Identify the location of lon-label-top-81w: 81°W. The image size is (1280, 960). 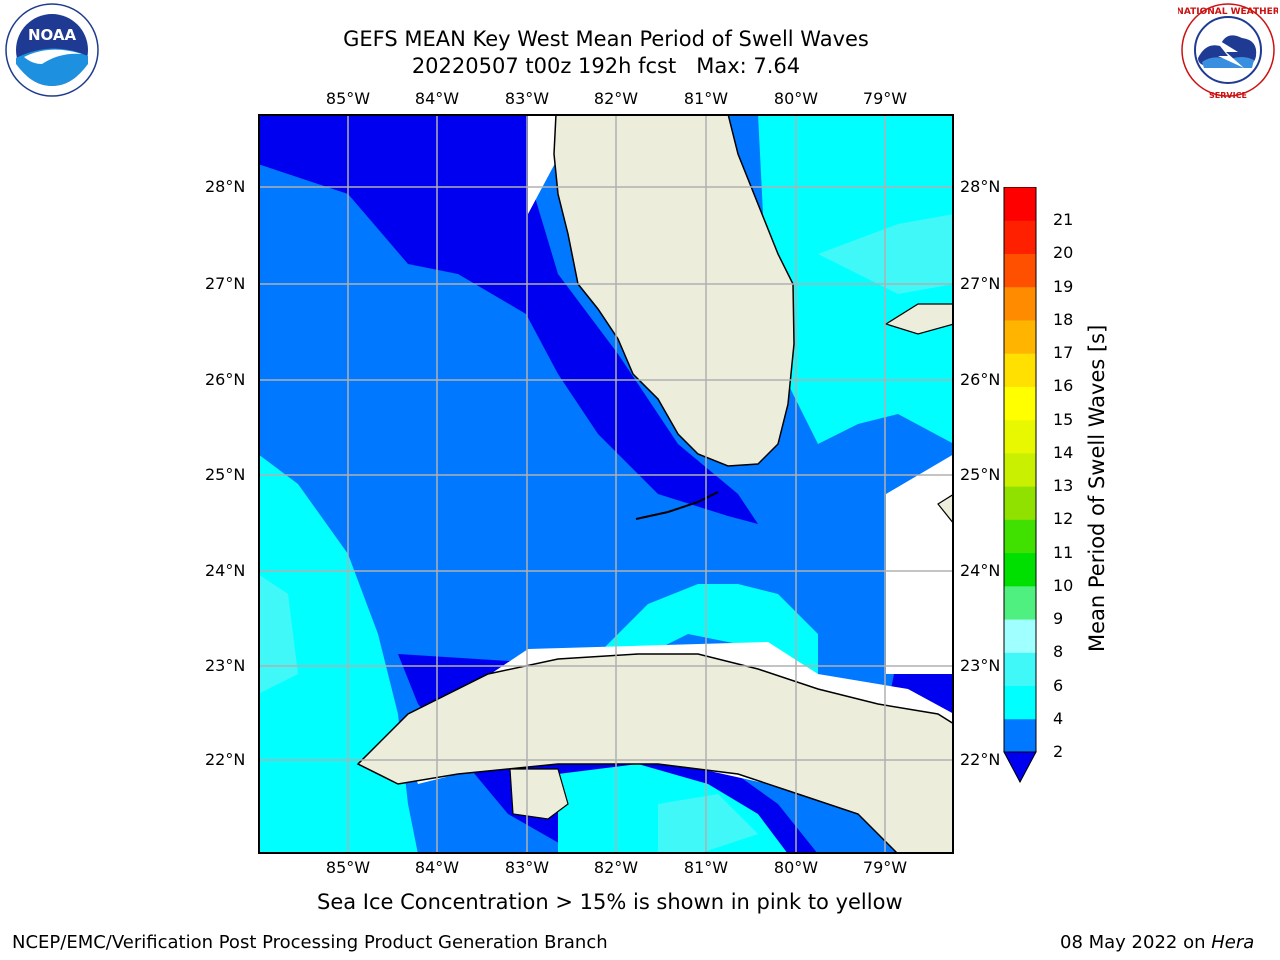
(706, 98).